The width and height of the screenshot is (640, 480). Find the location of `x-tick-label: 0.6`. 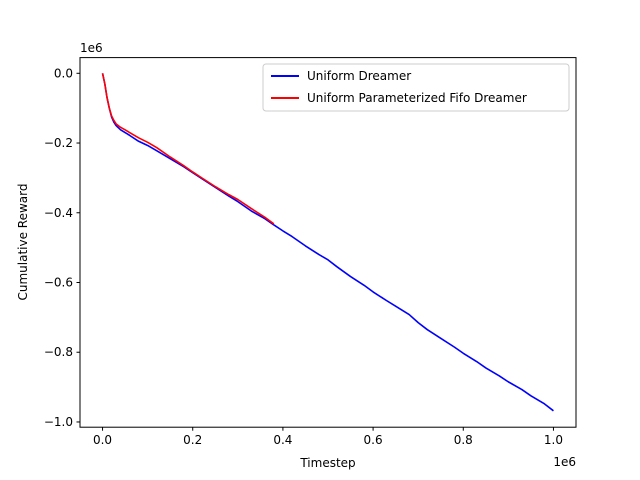

x-tick-label: 0.6 is located at coordinates (373, 440).